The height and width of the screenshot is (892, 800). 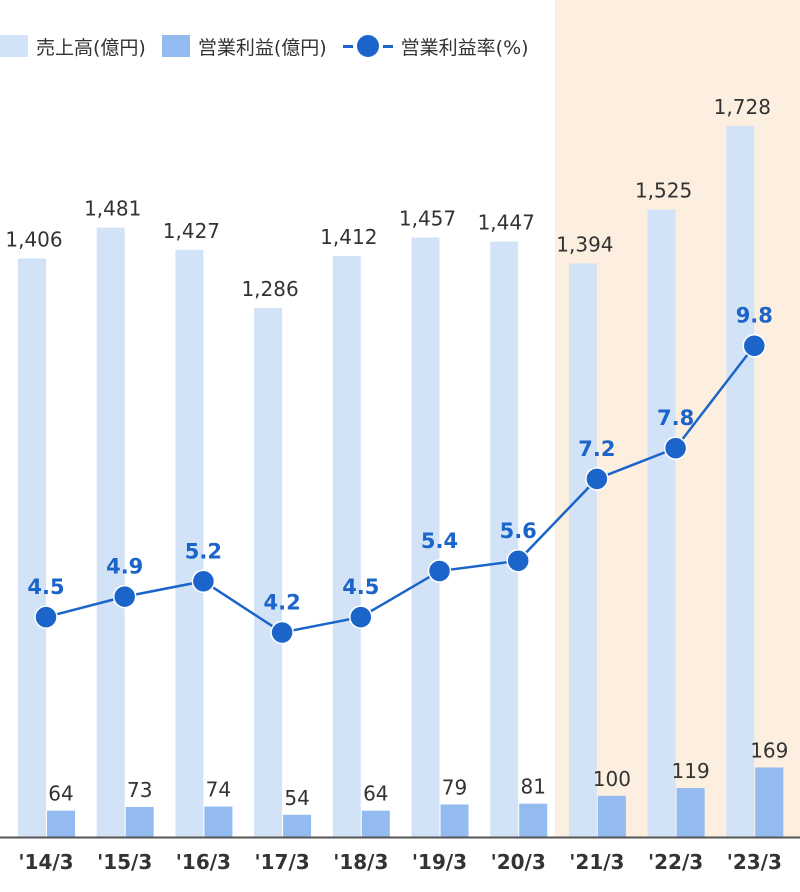 I want to click on sales-value-label: 1,406, so click(x=33, y=239).